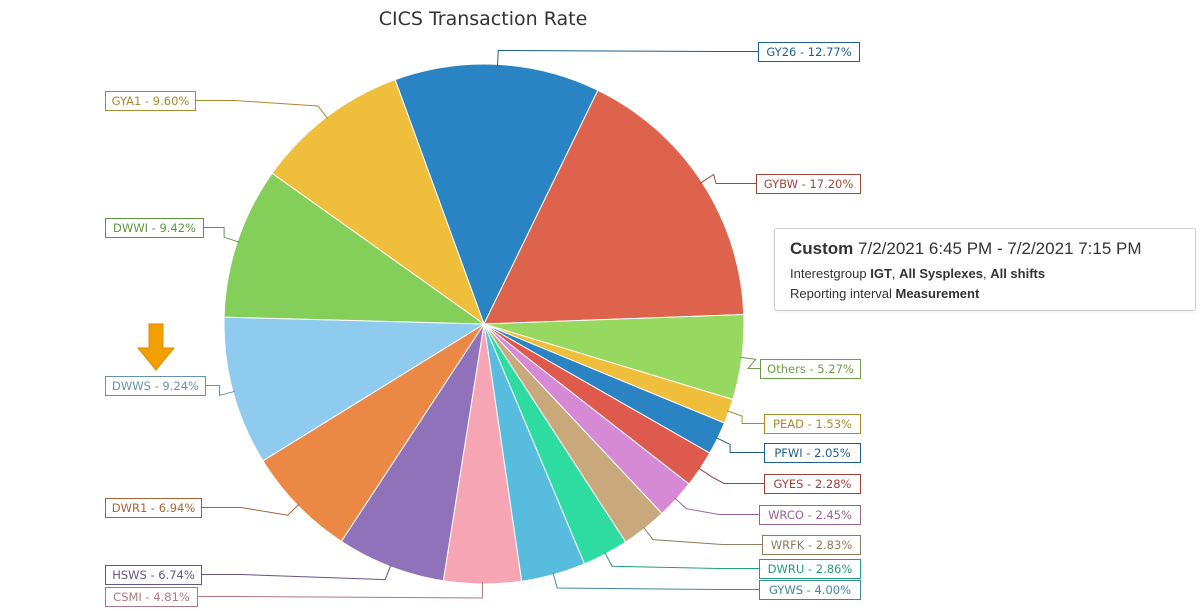 The height and width of the screenshot is (611, 1203). I want to click on slice-label-dwru: DWRU - 2.86%, so click(810, 569).